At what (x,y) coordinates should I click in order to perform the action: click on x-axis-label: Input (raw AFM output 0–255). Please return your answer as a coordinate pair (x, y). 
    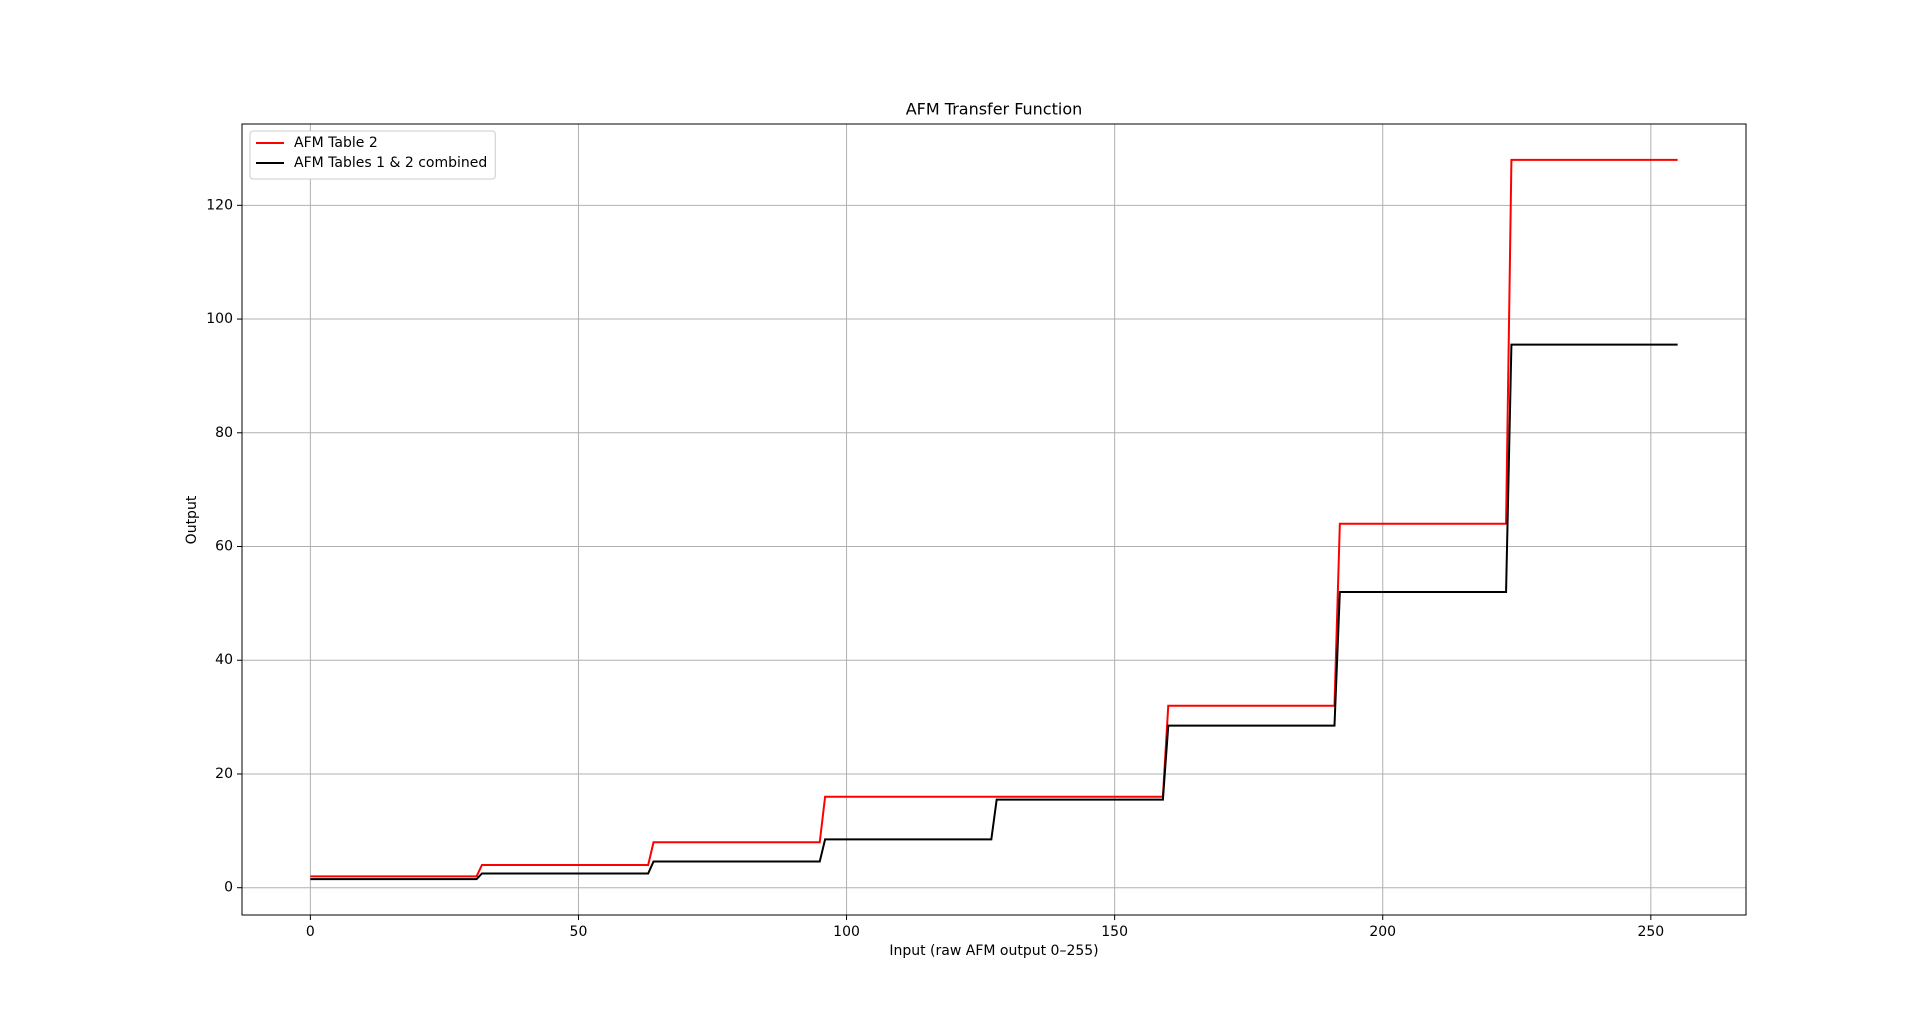
    Looking at the image, I should click on (993, 951).